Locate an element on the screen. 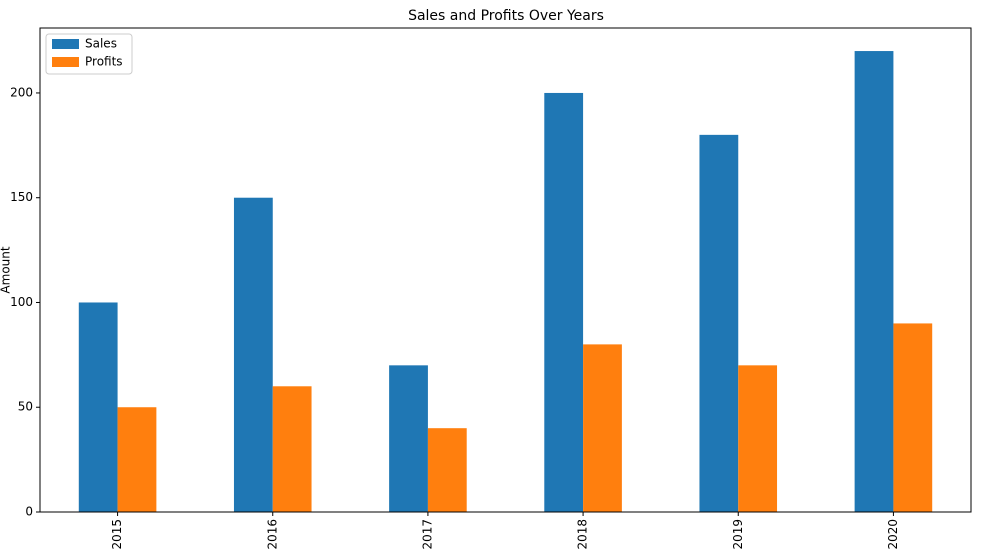 Image resolution: width=982 pixels, height=551 pixels. x-tick-label: 2020 is located at coordinates (893, 534).